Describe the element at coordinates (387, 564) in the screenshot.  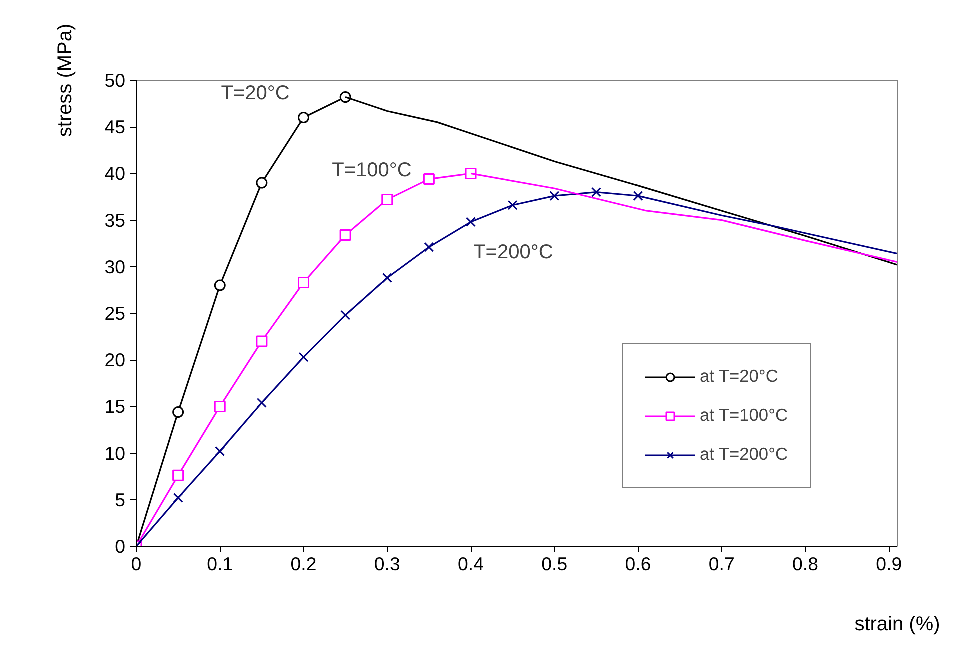
I see `x-tick-label: 0.3` at that location.